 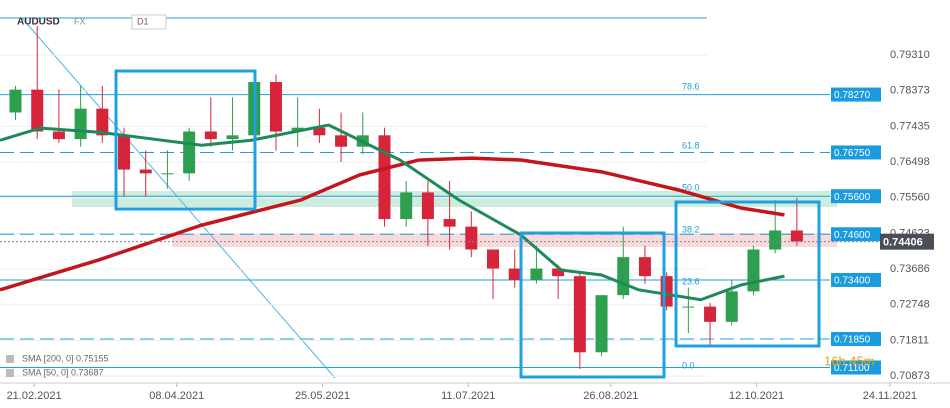 What do you see at coordinates (38, 22) in the screenshot?
I see `symbol: AUDUSD` at bounding box center [38, 22].